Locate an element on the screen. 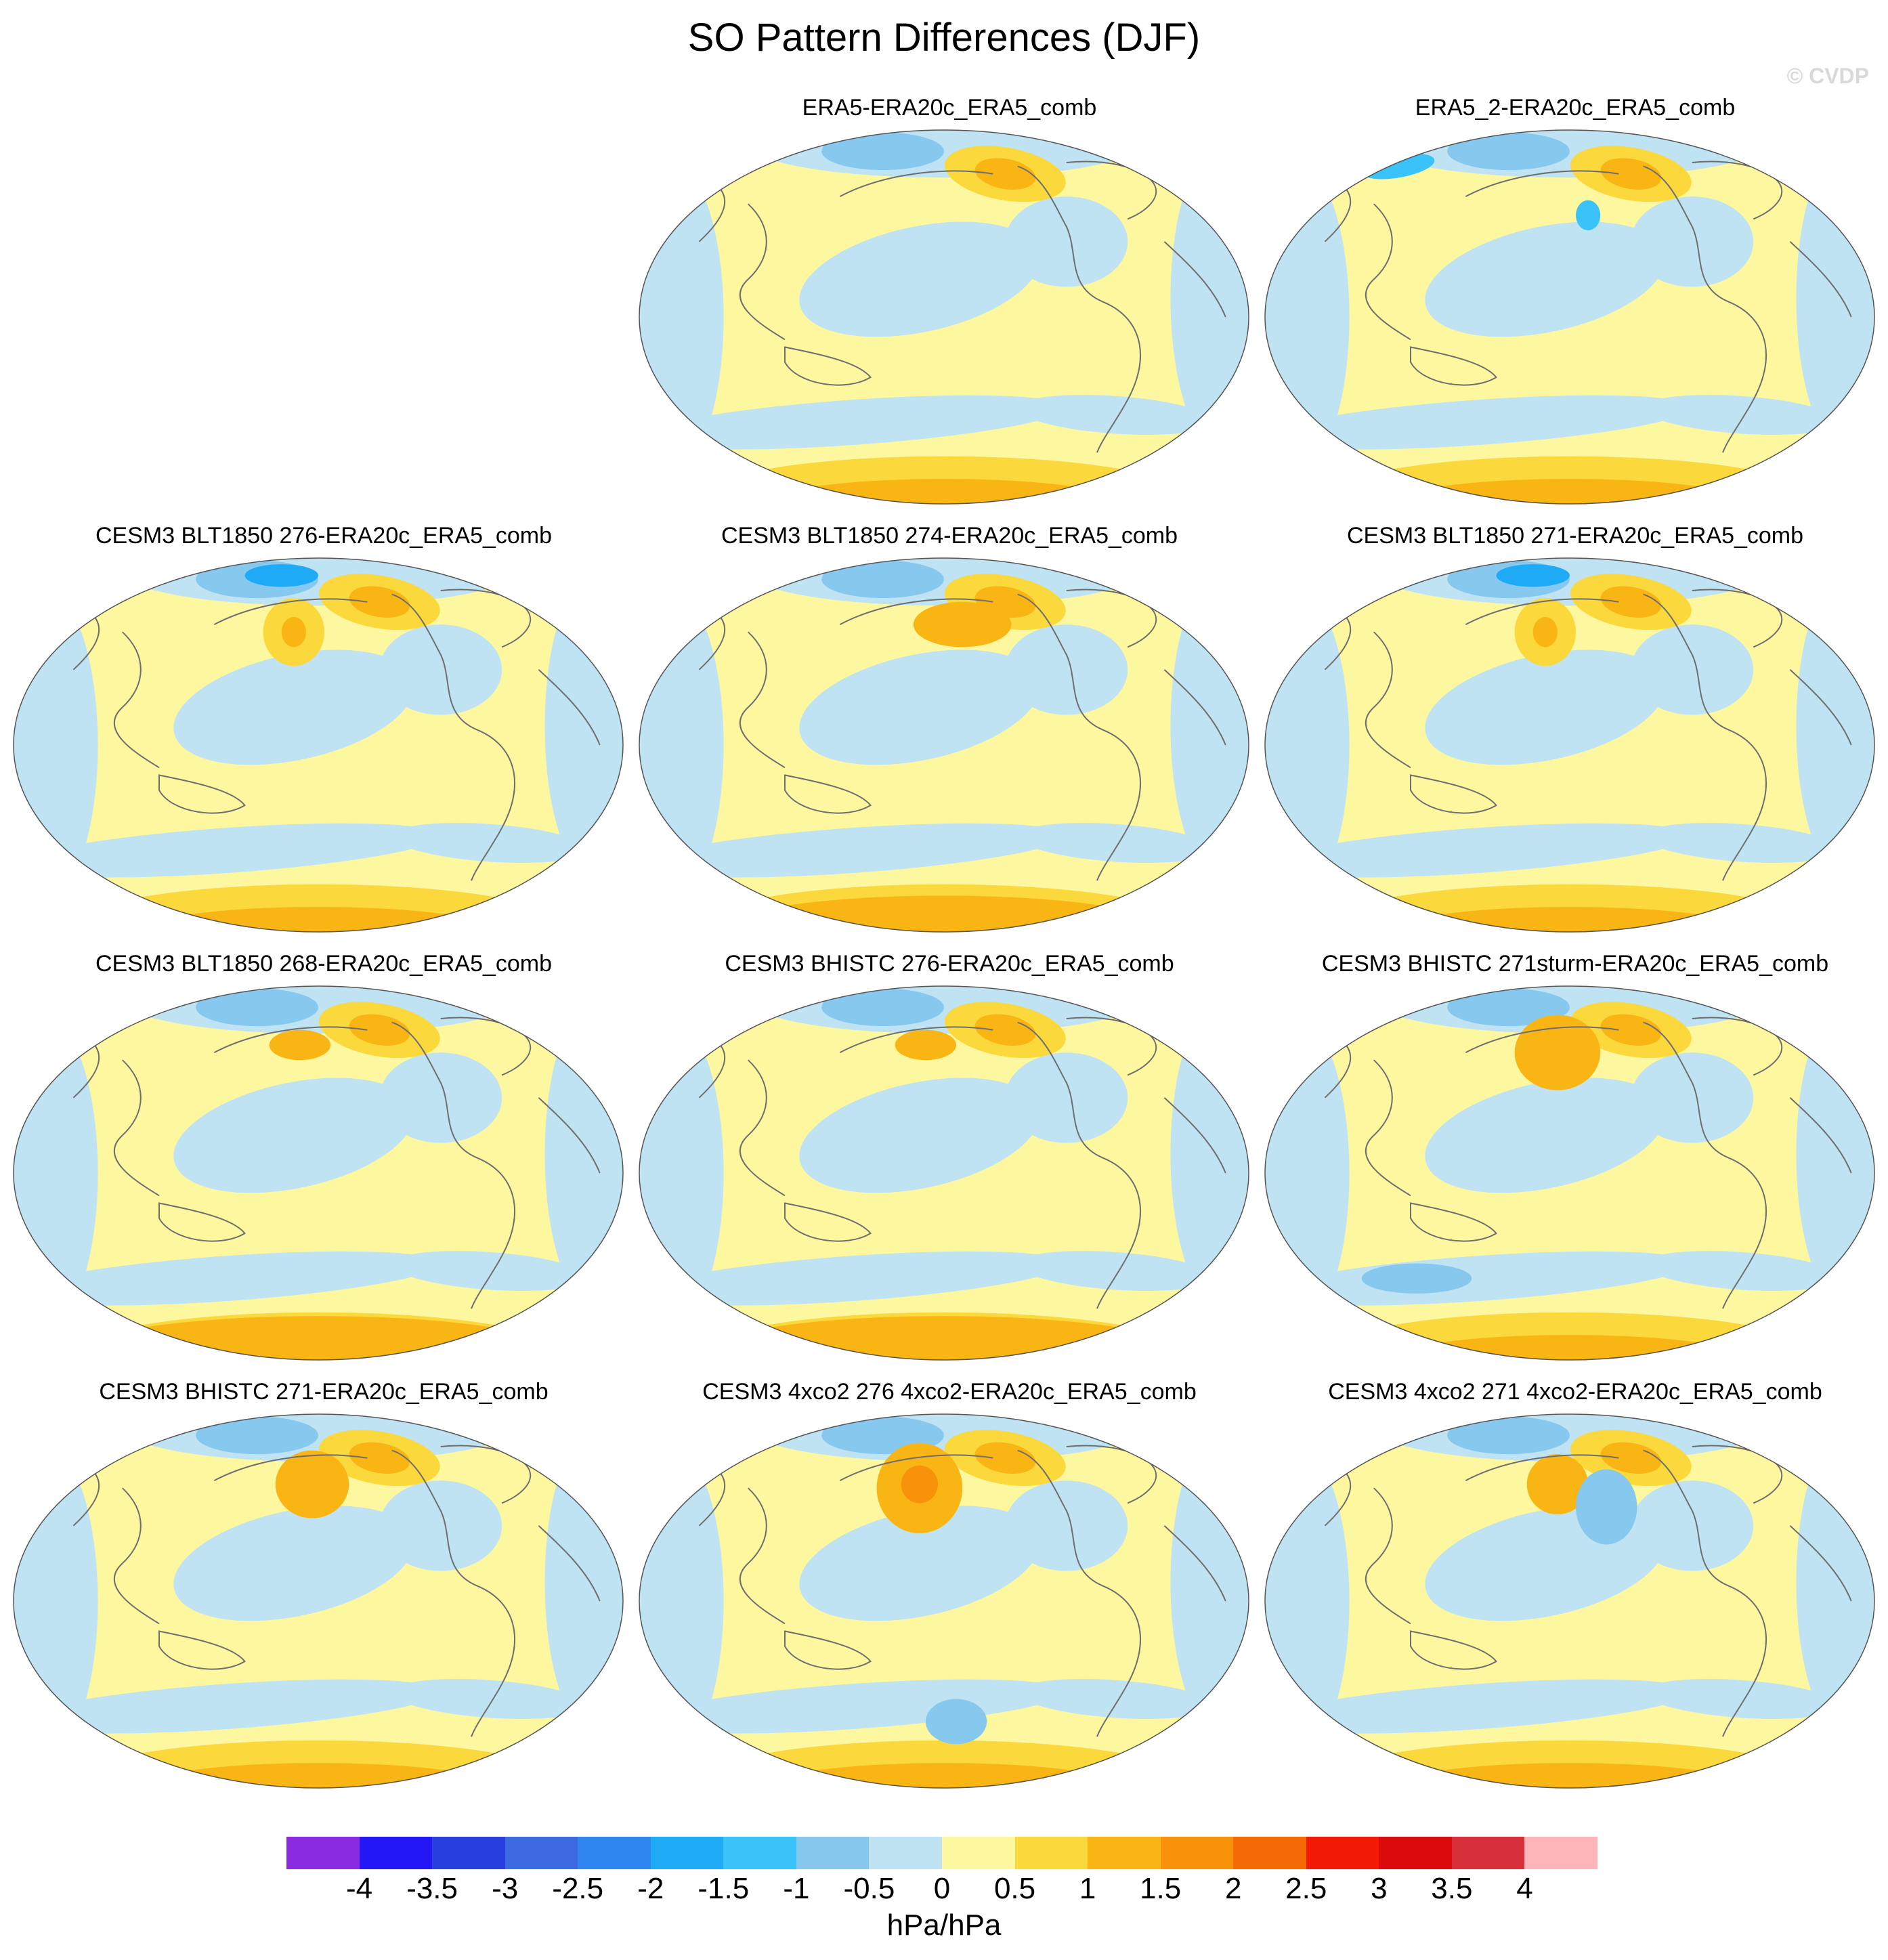 The width and height of the screenshot is (1888, 1960). colorbar-tick-label: -2 is located at coordinates (650, 1888).